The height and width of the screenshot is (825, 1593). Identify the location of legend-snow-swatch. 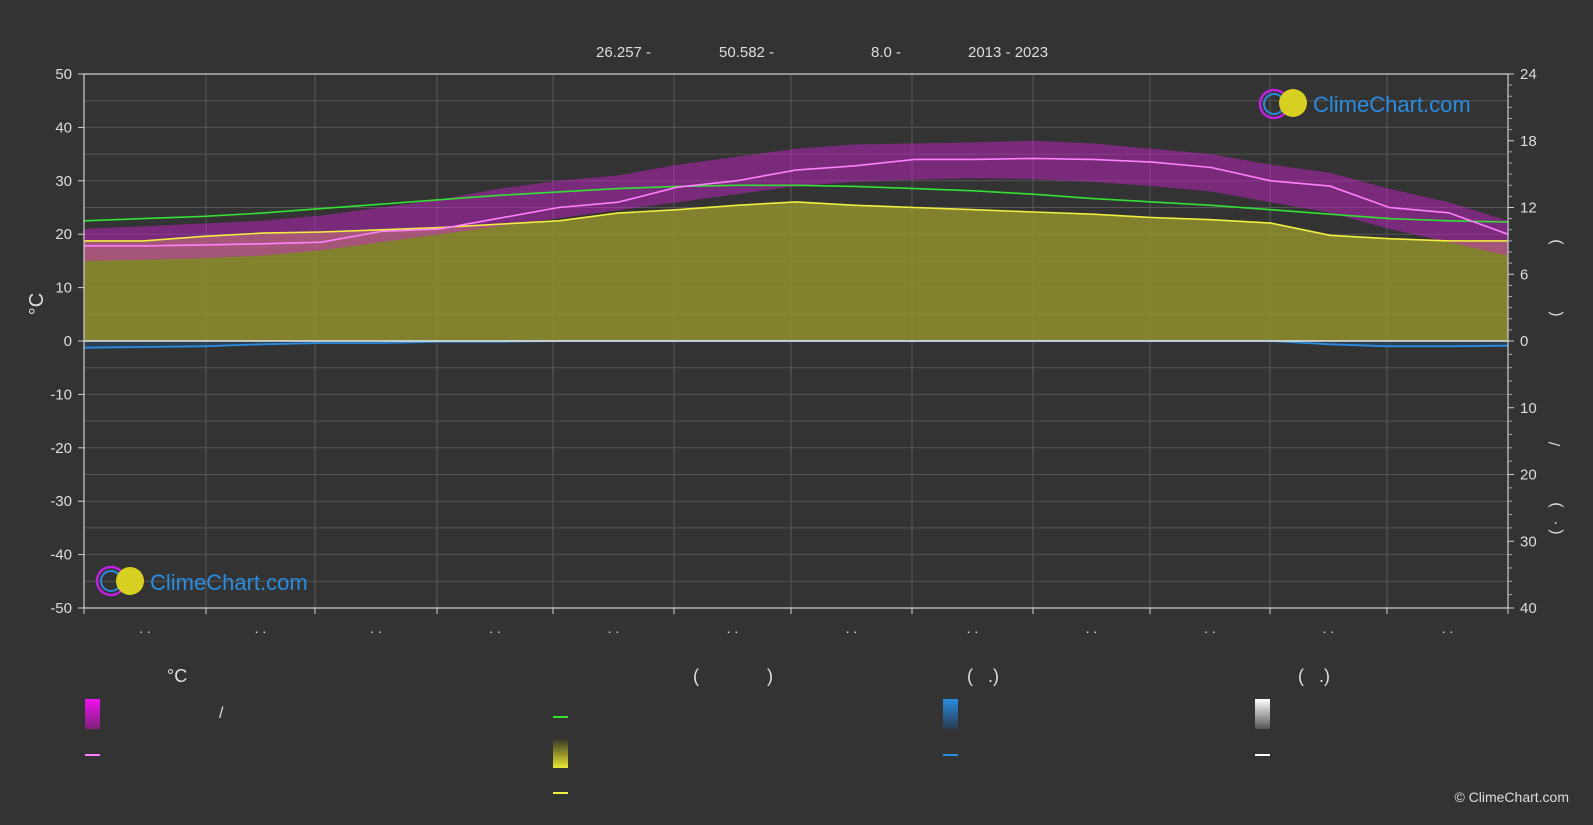
(1262, 714).